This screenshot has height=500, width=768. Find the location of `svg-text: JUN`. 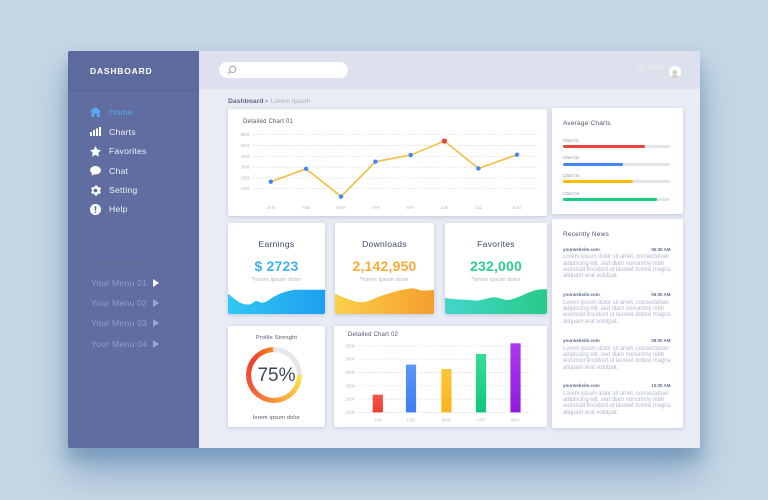

svg-text: JUN is located at coordinates (444, 207).